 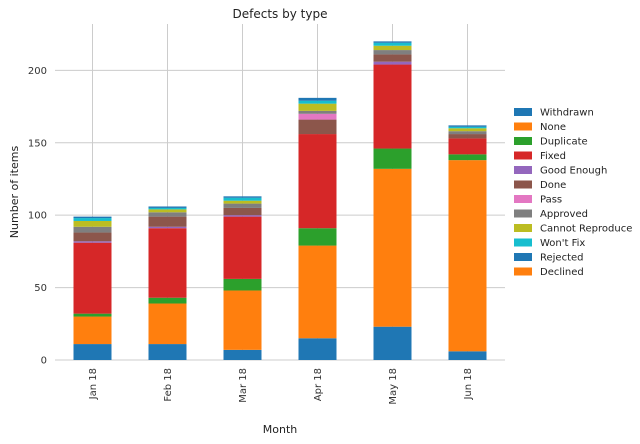 I want to click on bar-segment-pass, so click(x=317, y=116).